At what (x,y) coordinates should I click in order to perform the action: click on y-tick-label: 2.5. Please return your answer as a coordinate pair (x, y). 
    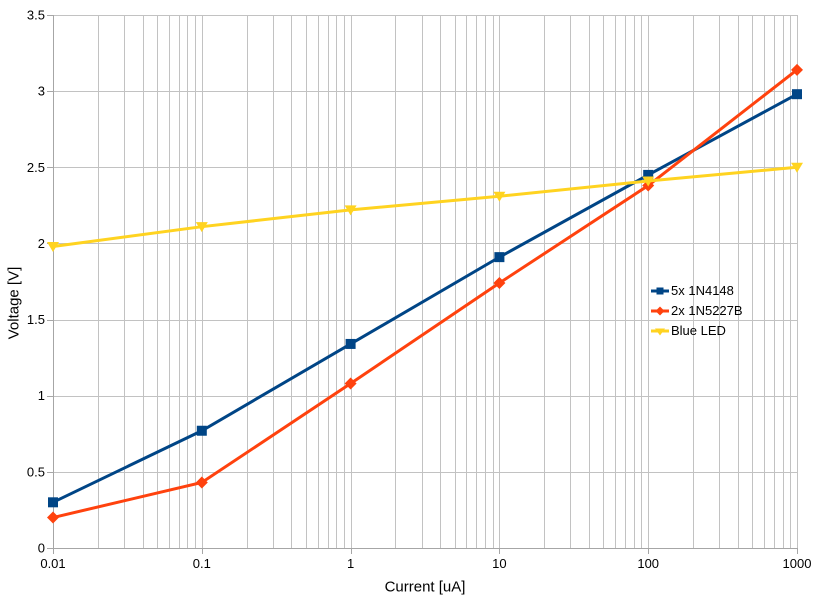
    Looking at the image, I should click on (36, 167).